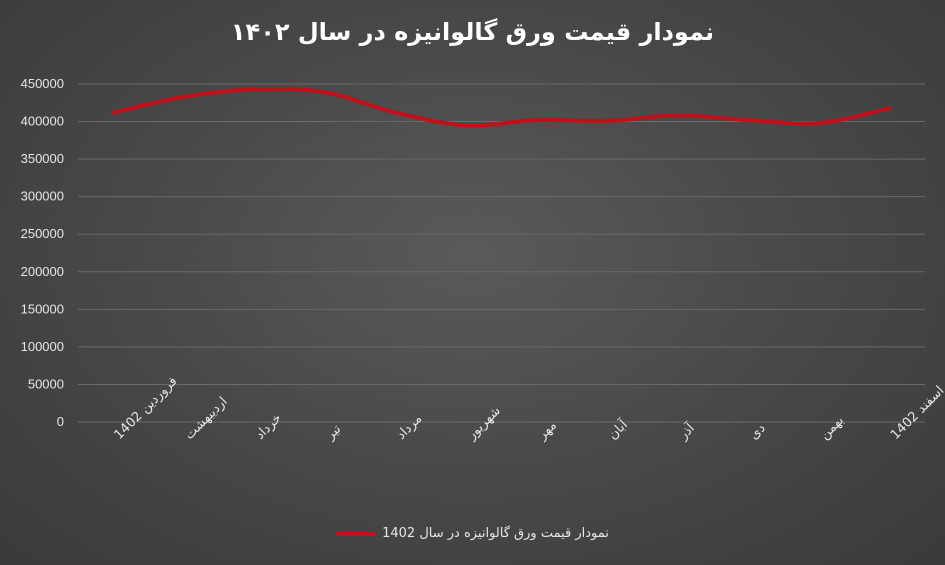 This screenshot has width=945, height=565. I want to click on legend-swatch, so click(356, 533).